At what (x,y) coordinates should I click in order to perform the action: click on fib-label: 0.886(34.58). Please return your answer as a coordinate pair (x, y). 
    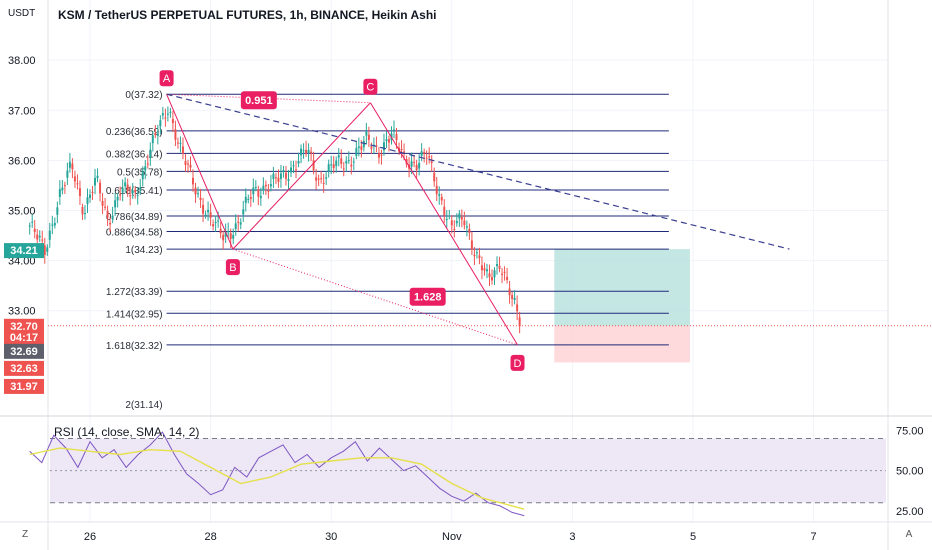
    Looking at the image, I should click on (134, 233).